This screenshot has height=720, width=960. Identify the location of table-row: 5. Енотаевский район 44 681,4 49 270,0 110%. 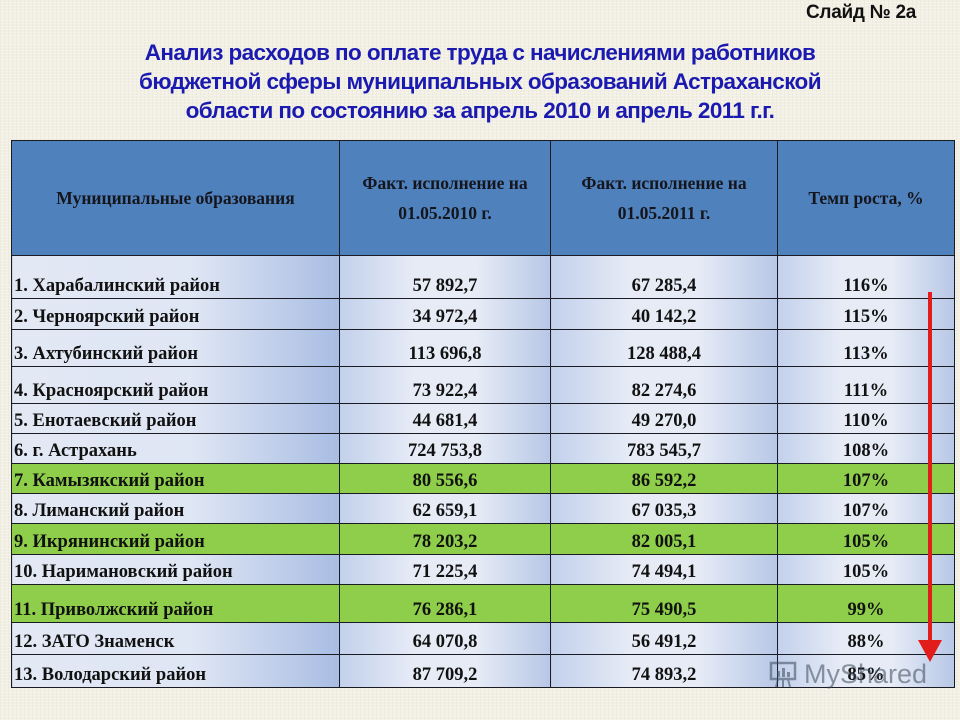
(483, 418).